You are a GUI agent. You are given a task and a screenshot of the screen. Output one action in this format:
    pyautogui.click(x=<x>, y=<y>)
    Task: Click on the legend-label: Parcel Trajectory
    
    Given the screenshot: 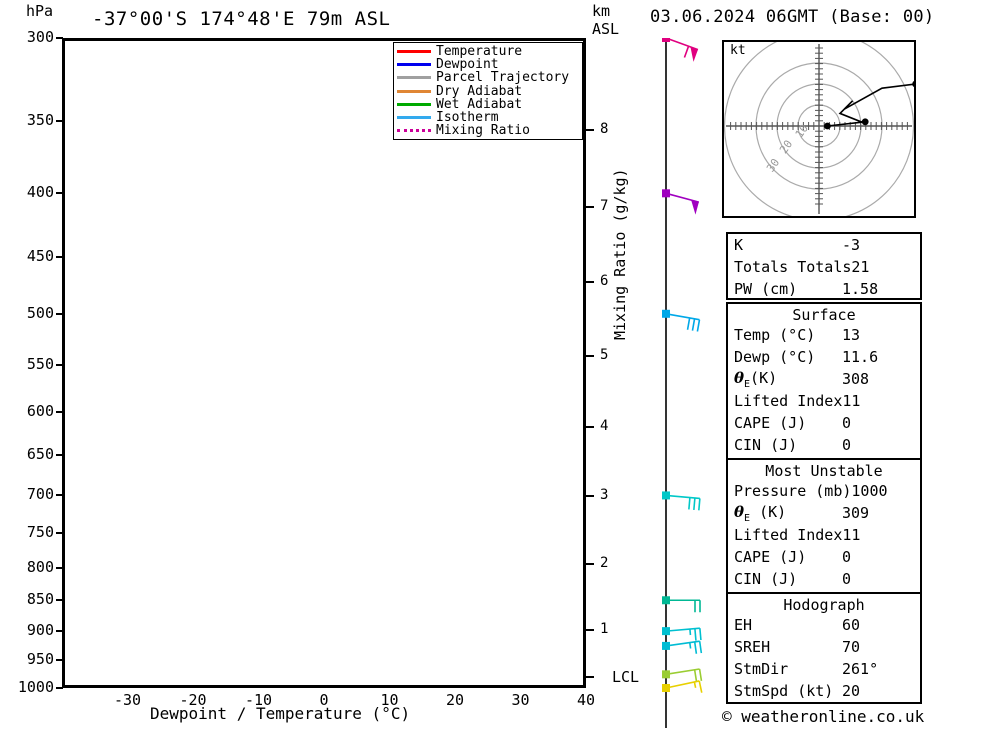 What is the action you would take?
    pyautogui.click(x=503, y=78)
    